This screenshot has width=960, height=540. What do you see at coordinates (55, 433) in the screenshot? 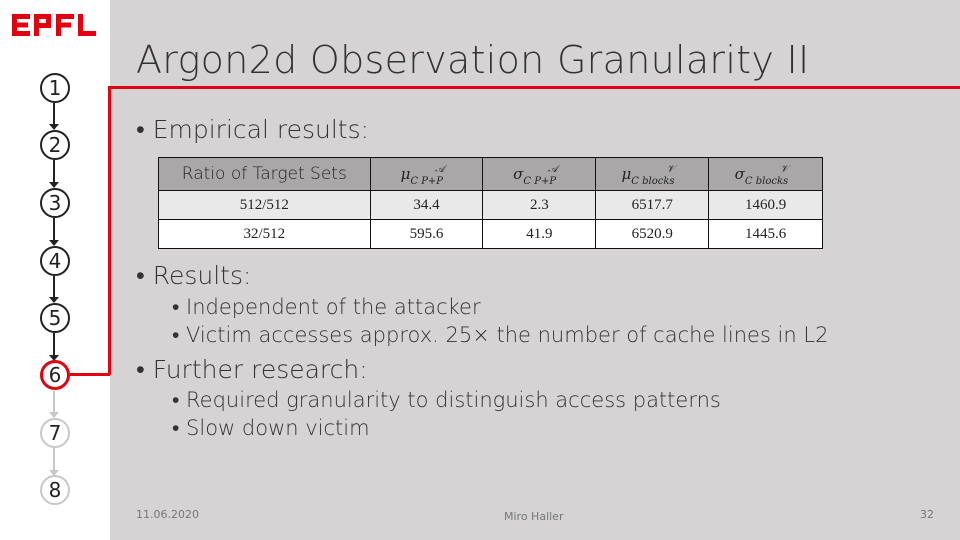
I see `nav-section-7: 7` at bounding box center [55, 433].